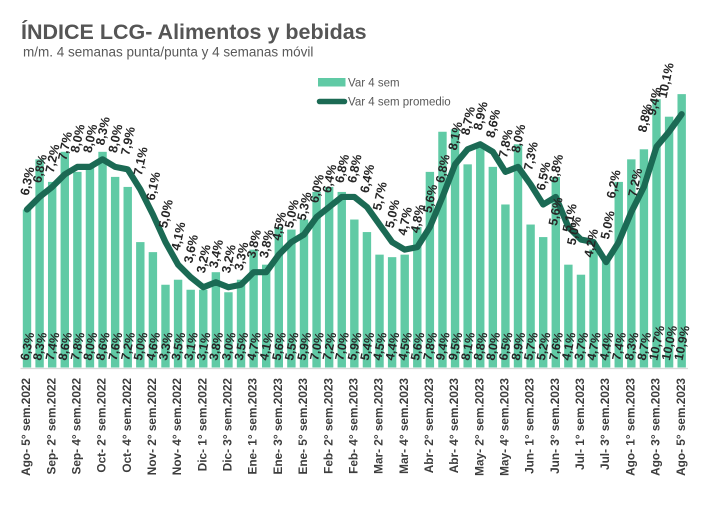  I want to click on svg-text: Mar- 2° sem.2023, so click(379, 426).